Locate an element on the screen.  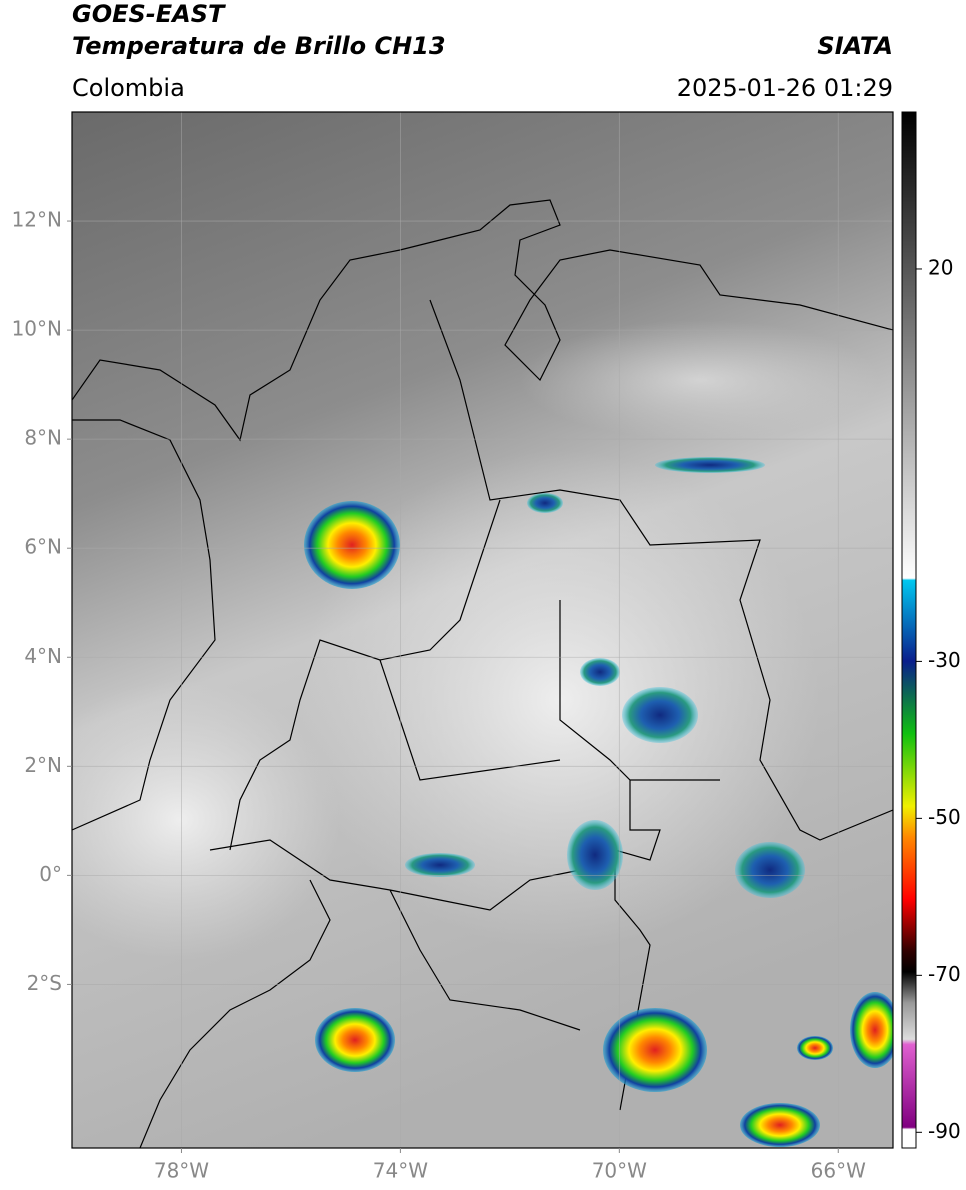
title: GOES-EAST is located at coordinates (149, 14).